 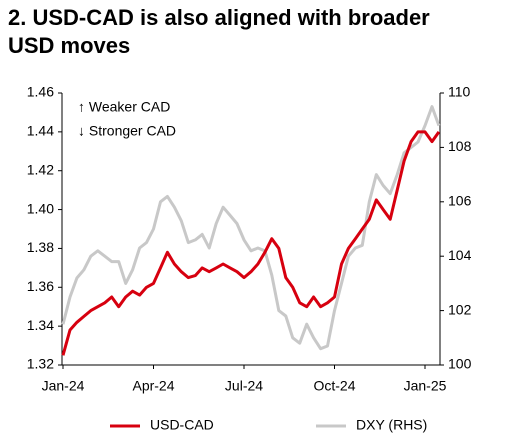 I want to click on x-tick-label: Jan-25, so click(x=425, y=386).